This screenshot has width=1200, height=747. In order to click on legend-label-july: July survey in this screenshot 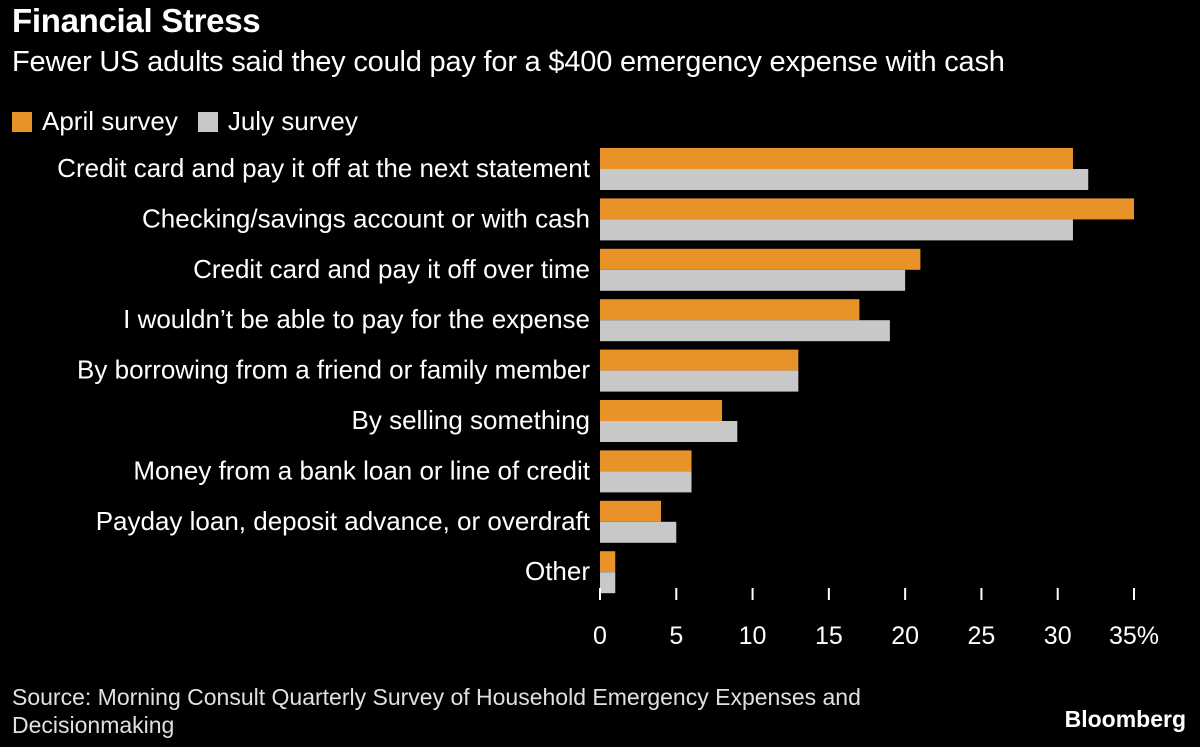, I will do `click(292, 121)`.